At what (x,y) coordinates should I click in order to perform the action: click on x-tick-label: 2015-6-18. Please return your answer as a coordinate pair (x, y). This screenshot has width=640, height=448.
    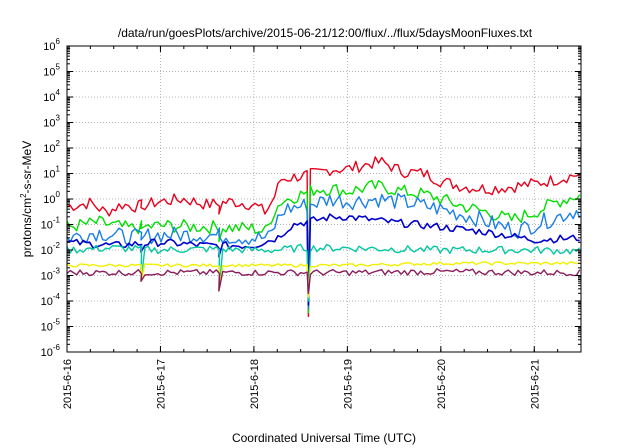
    Looking at the image, I should click on (255, 384).